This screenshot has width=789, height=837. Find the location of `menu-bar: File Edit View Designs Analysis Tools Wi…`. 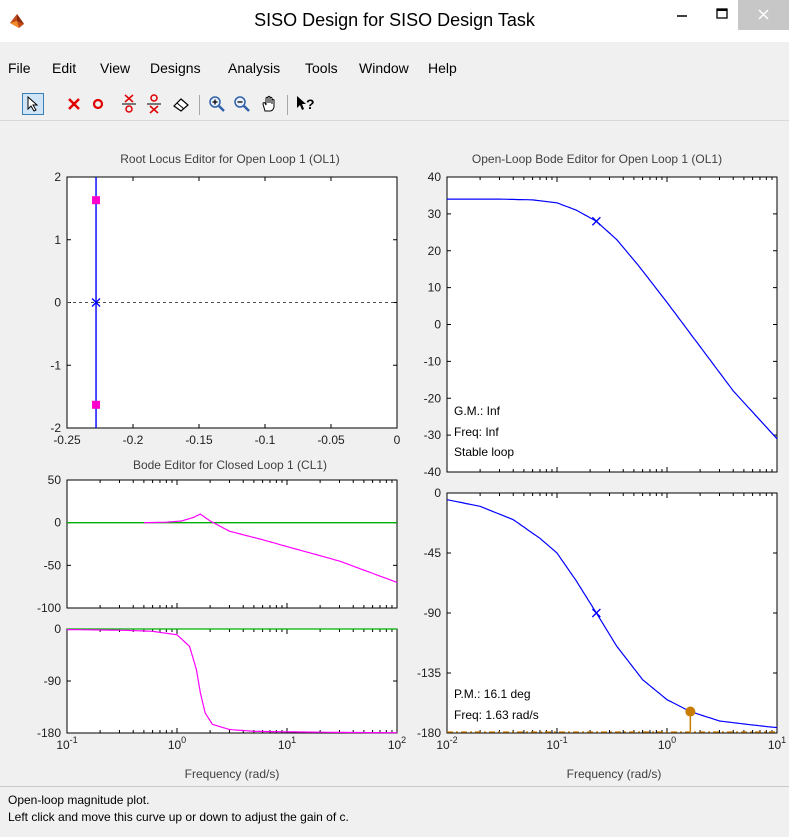

menu-bar: File Edit View Designs Analysis Tools Wi… is located at coordinates (394, 70).